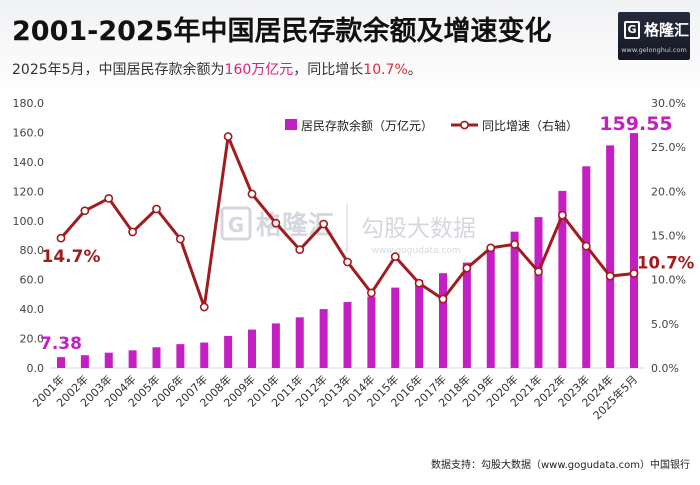  What do you see at coordinates (632, 30) in the screenshot?
I see `logo-g-icon: G` at bounding box center [632, 30].